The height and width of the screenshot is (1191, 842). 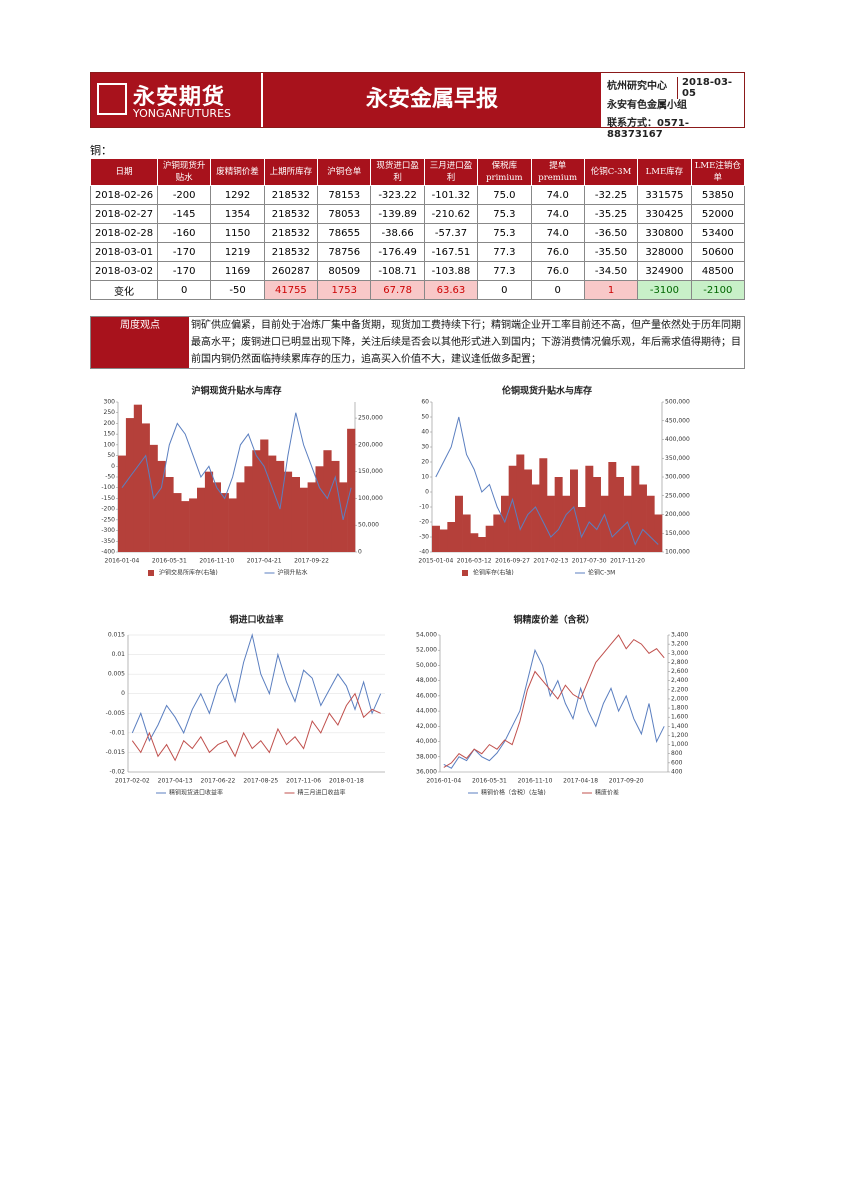 I want to click on y-tick-label: -400, so click(x=108, y=552).